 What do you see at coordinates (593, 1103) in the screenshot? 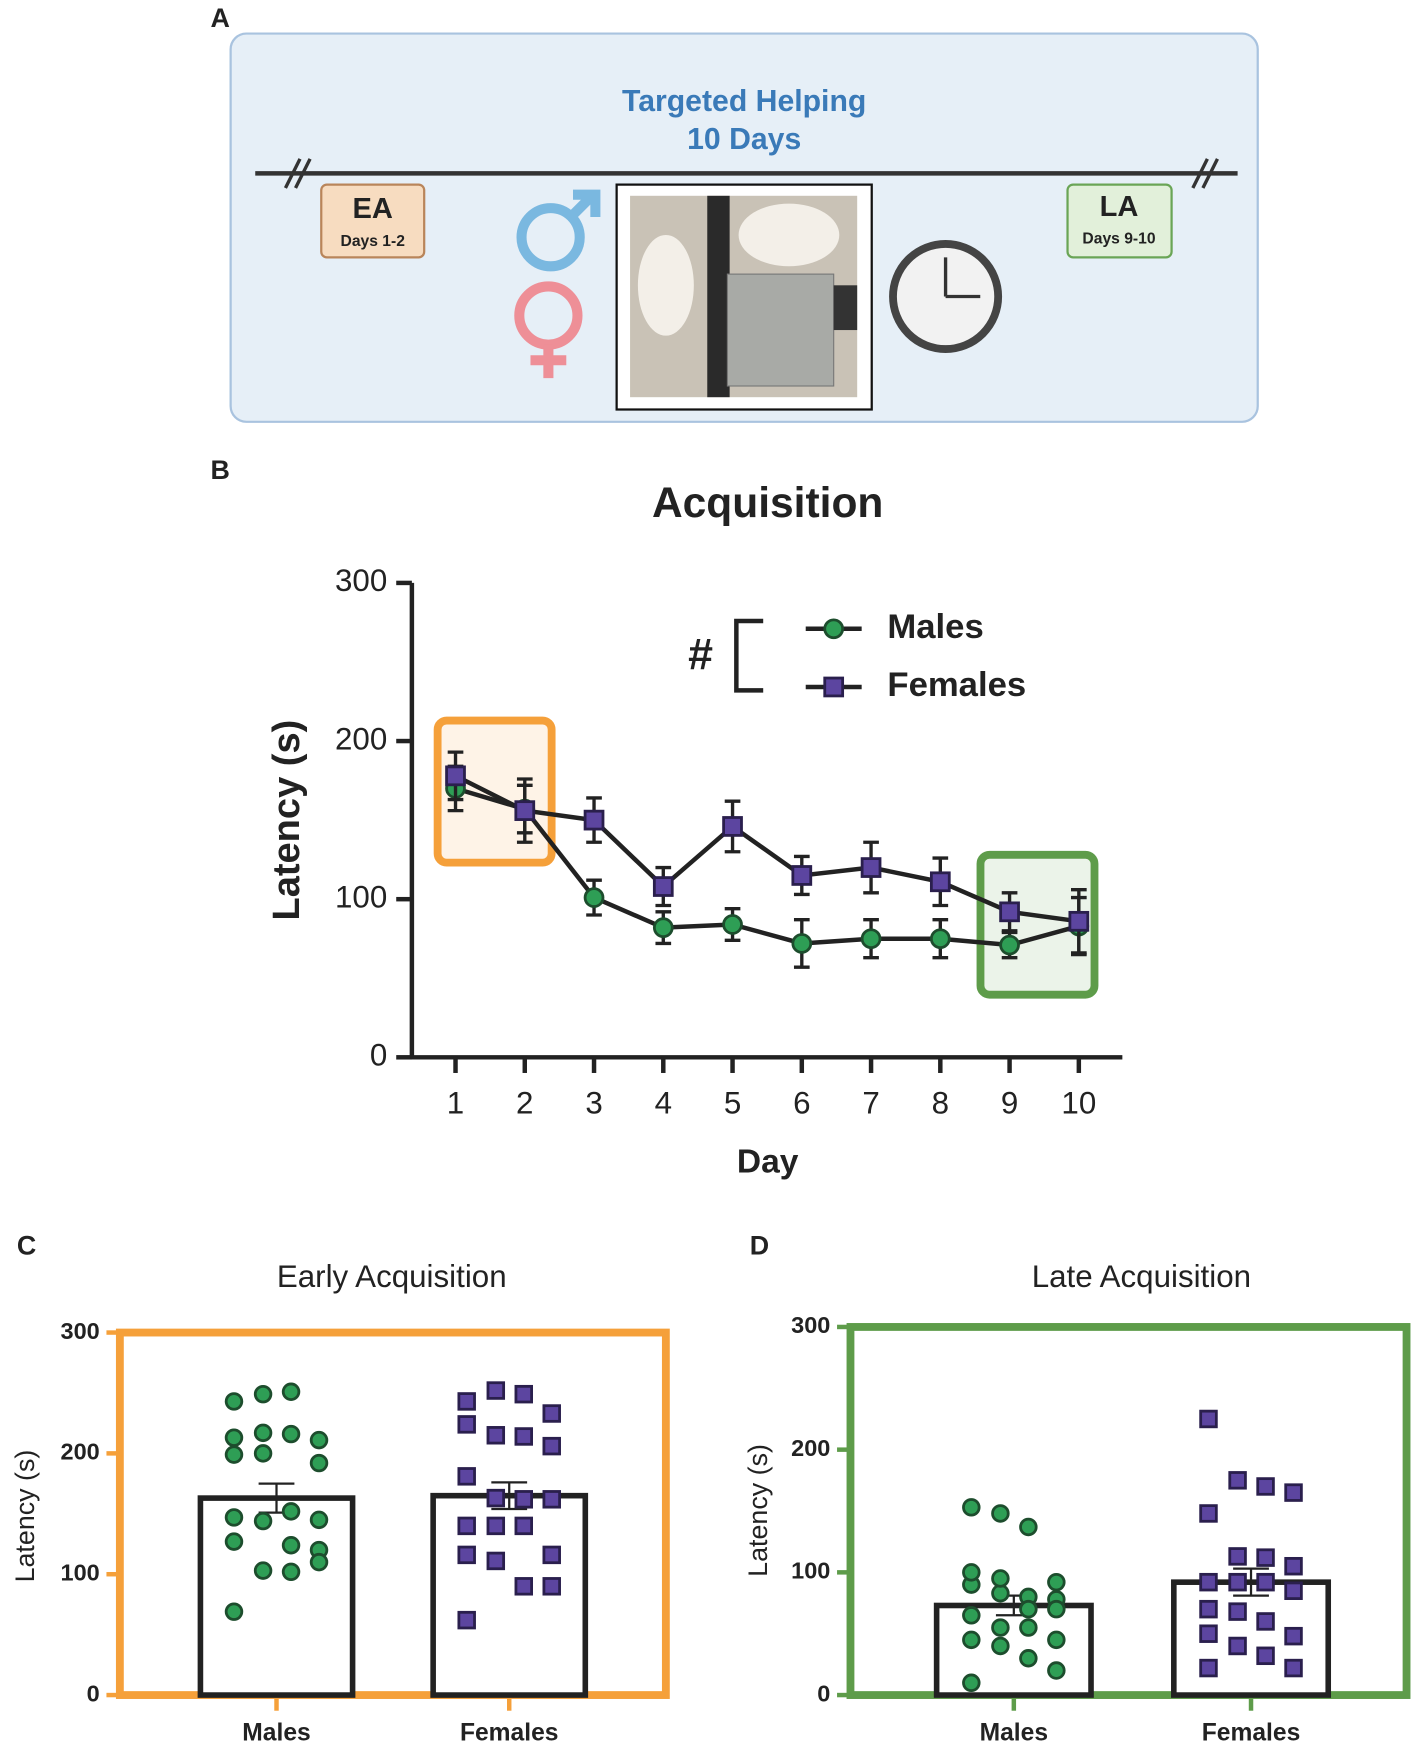
I see `x-tick-label: 3` at bounding box center [593, 1103].